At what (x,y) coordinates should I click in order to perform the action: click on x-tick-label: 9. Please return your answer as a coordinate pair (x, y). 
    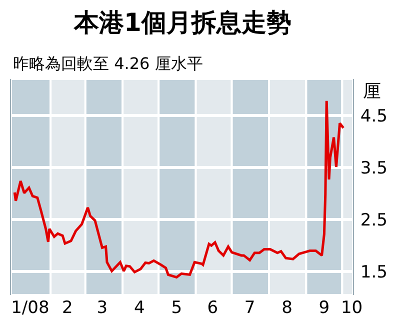
    Looking at the image, I should click on (324, 308).